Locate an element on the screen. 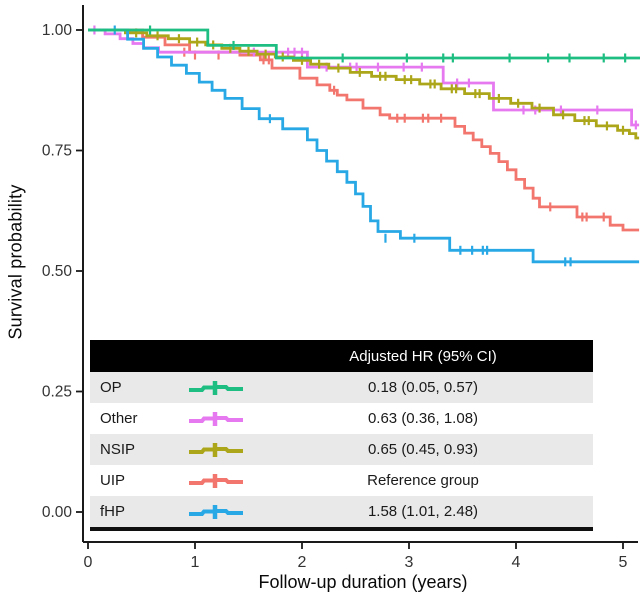 This screenshot has width=640, height=603. legend-row-label: UIP is located at coordinates (113, 480).